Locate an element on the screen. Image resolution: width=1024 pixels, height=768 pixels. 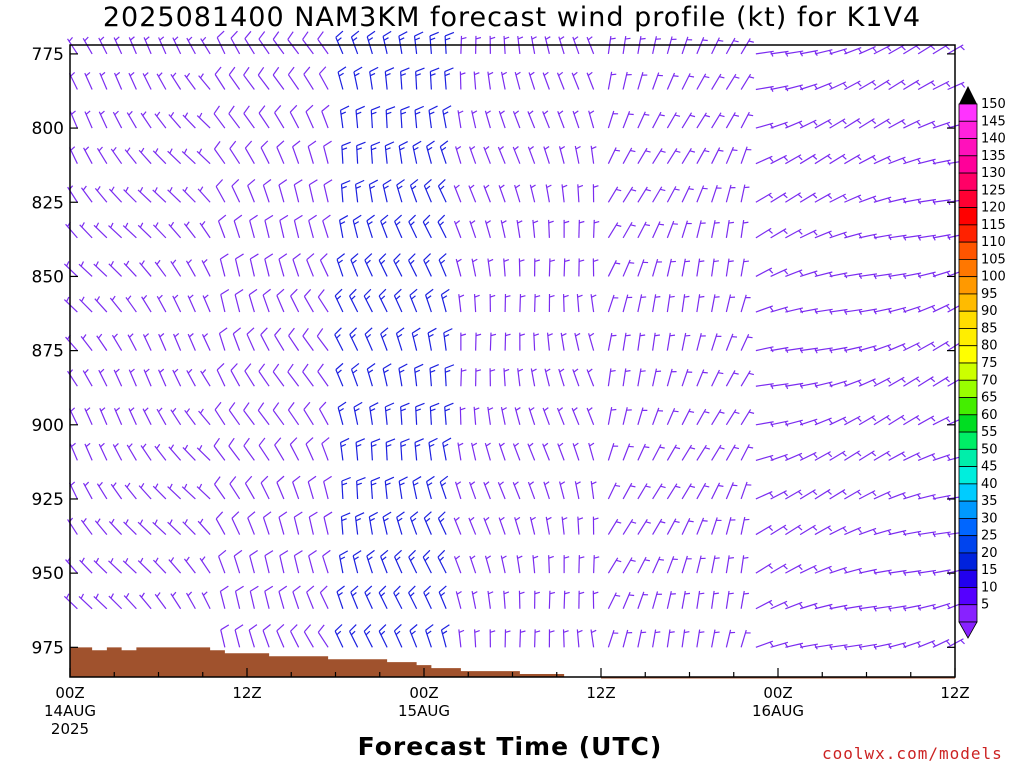
colorbar-label: 40 is located at coordinates (989, 484).